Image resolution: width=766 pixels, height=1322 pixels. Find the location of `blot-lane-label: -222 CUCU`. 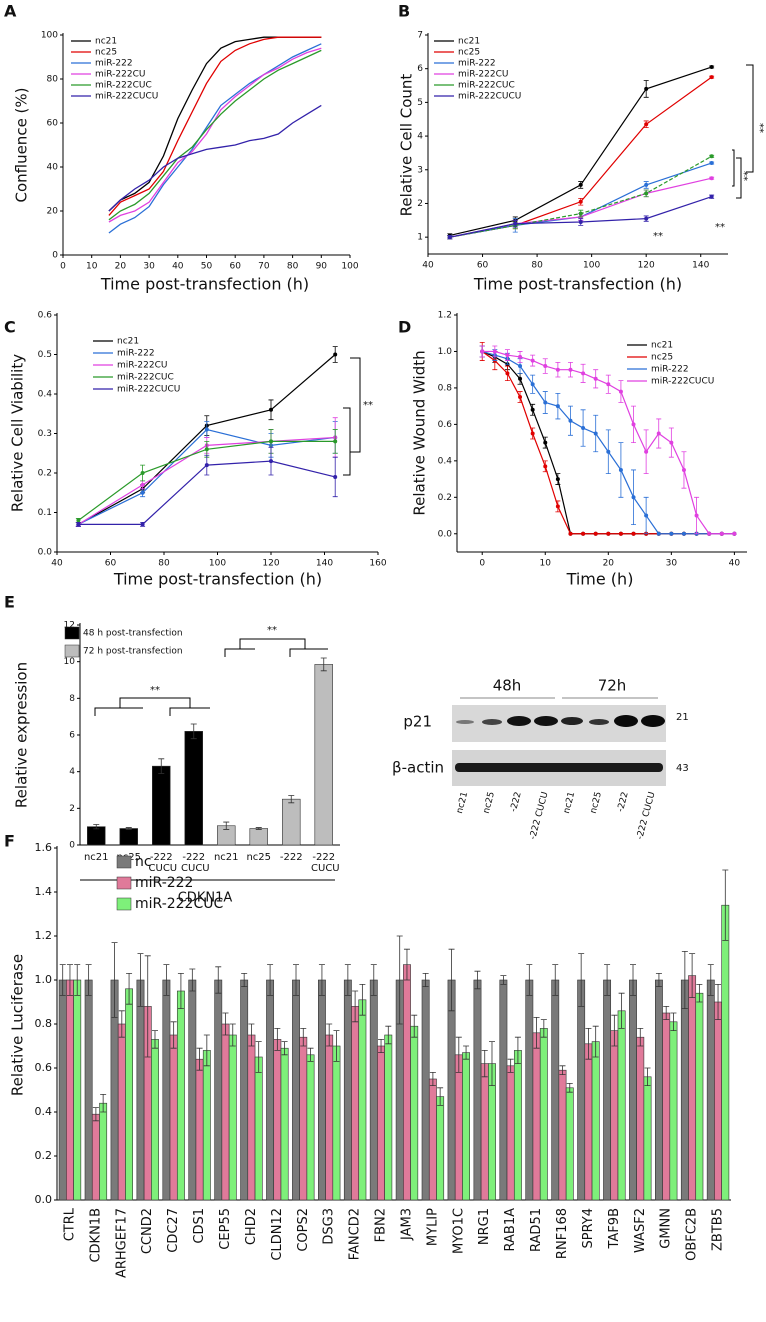

blot-lane-label: -222 CUCU is located at coordinates (646, 816).